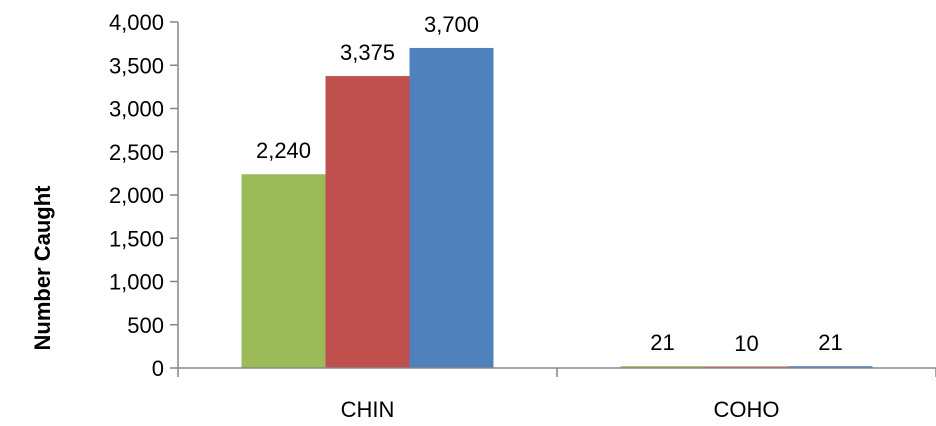 The width and height of the screenshot is (936, 426). I want to click on y-tick-label: 2,500, so click(136, 152).